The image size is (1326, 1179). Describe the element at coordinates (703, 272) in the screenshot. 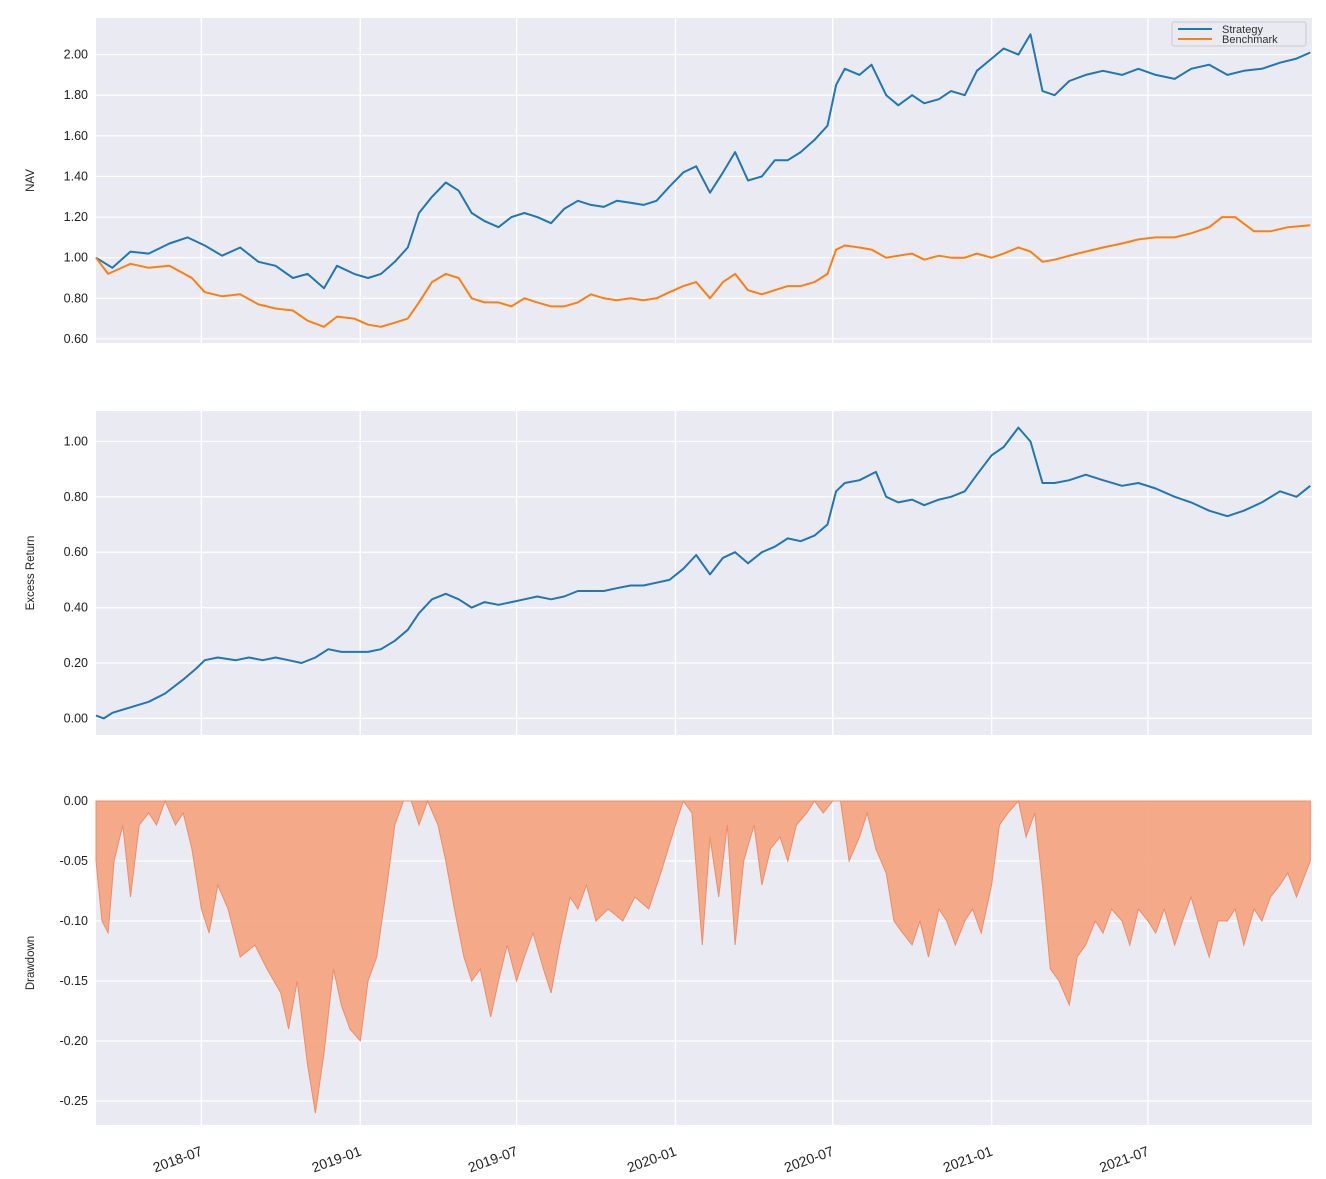

I see `benchmark-line` at that location.